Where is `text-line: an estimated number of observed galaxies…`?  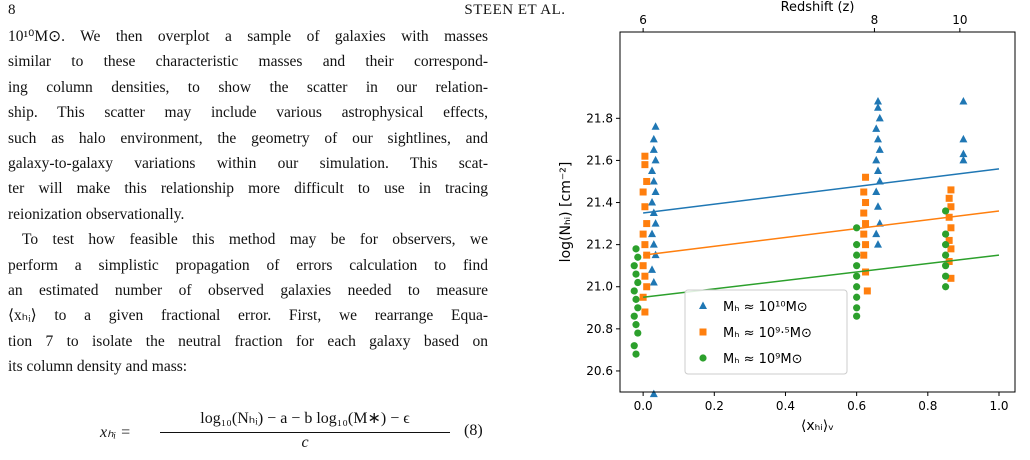 text-line: an estimated number of observed galaxies… is located at coordinates (248, 290).